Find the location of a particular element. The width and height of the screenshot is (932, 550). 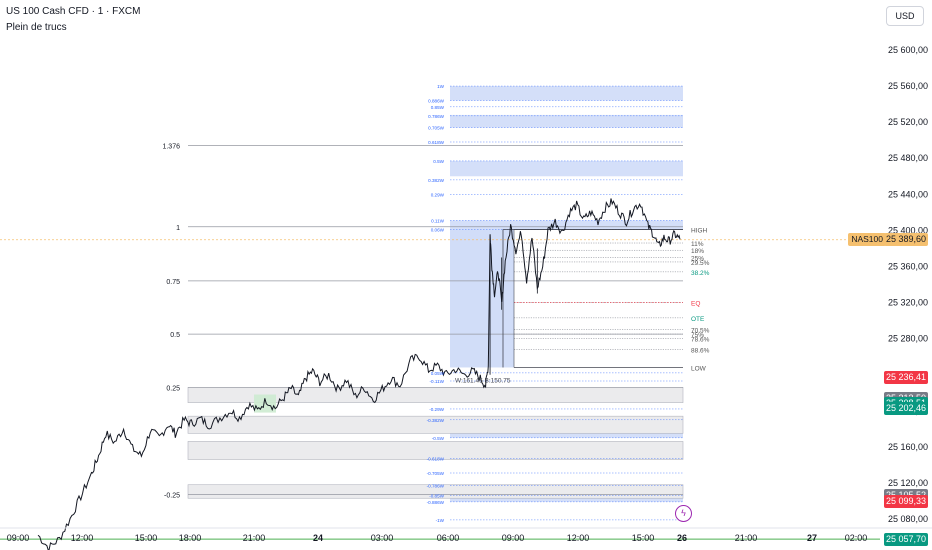

leg-fib-label: HIGH is located at coordinates (699, 230).